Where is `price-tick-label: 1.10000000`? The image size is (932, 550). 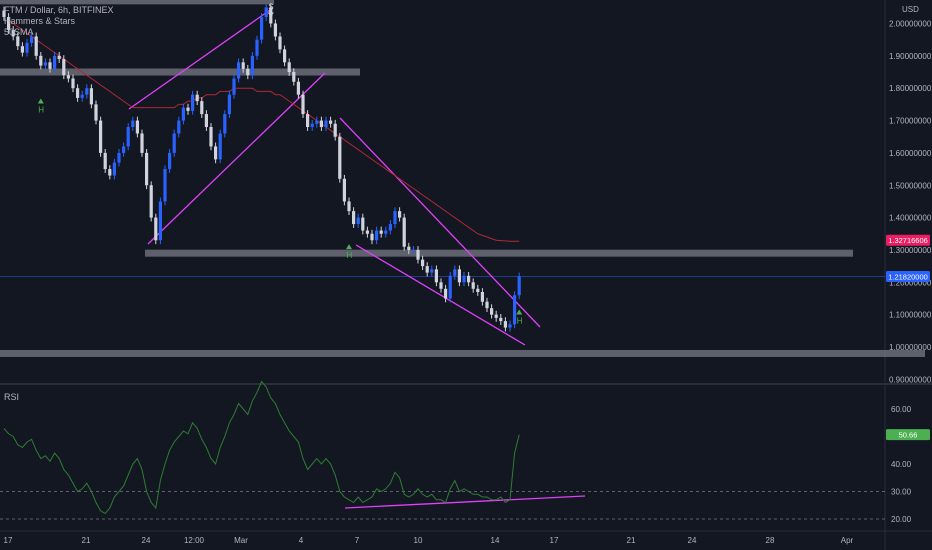 price-tick-label: 1.10000000 is located at coordinates (910, 315).